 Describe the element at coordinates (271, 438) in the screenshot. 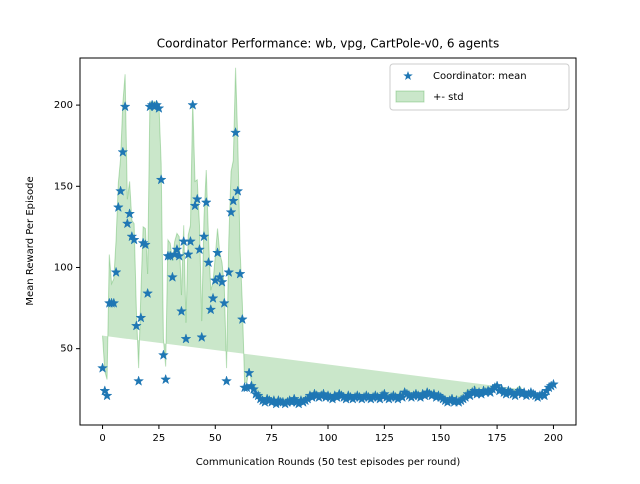

I see `x-tick-label: 75` at that location.